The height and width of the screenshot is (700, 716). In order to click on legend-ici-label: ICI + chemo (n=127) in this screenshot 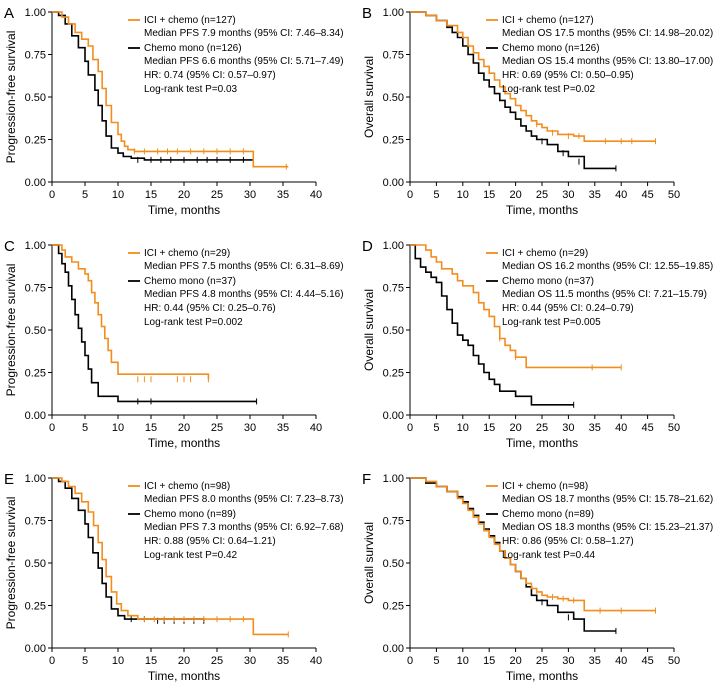, I will do `click(548, 20)`.